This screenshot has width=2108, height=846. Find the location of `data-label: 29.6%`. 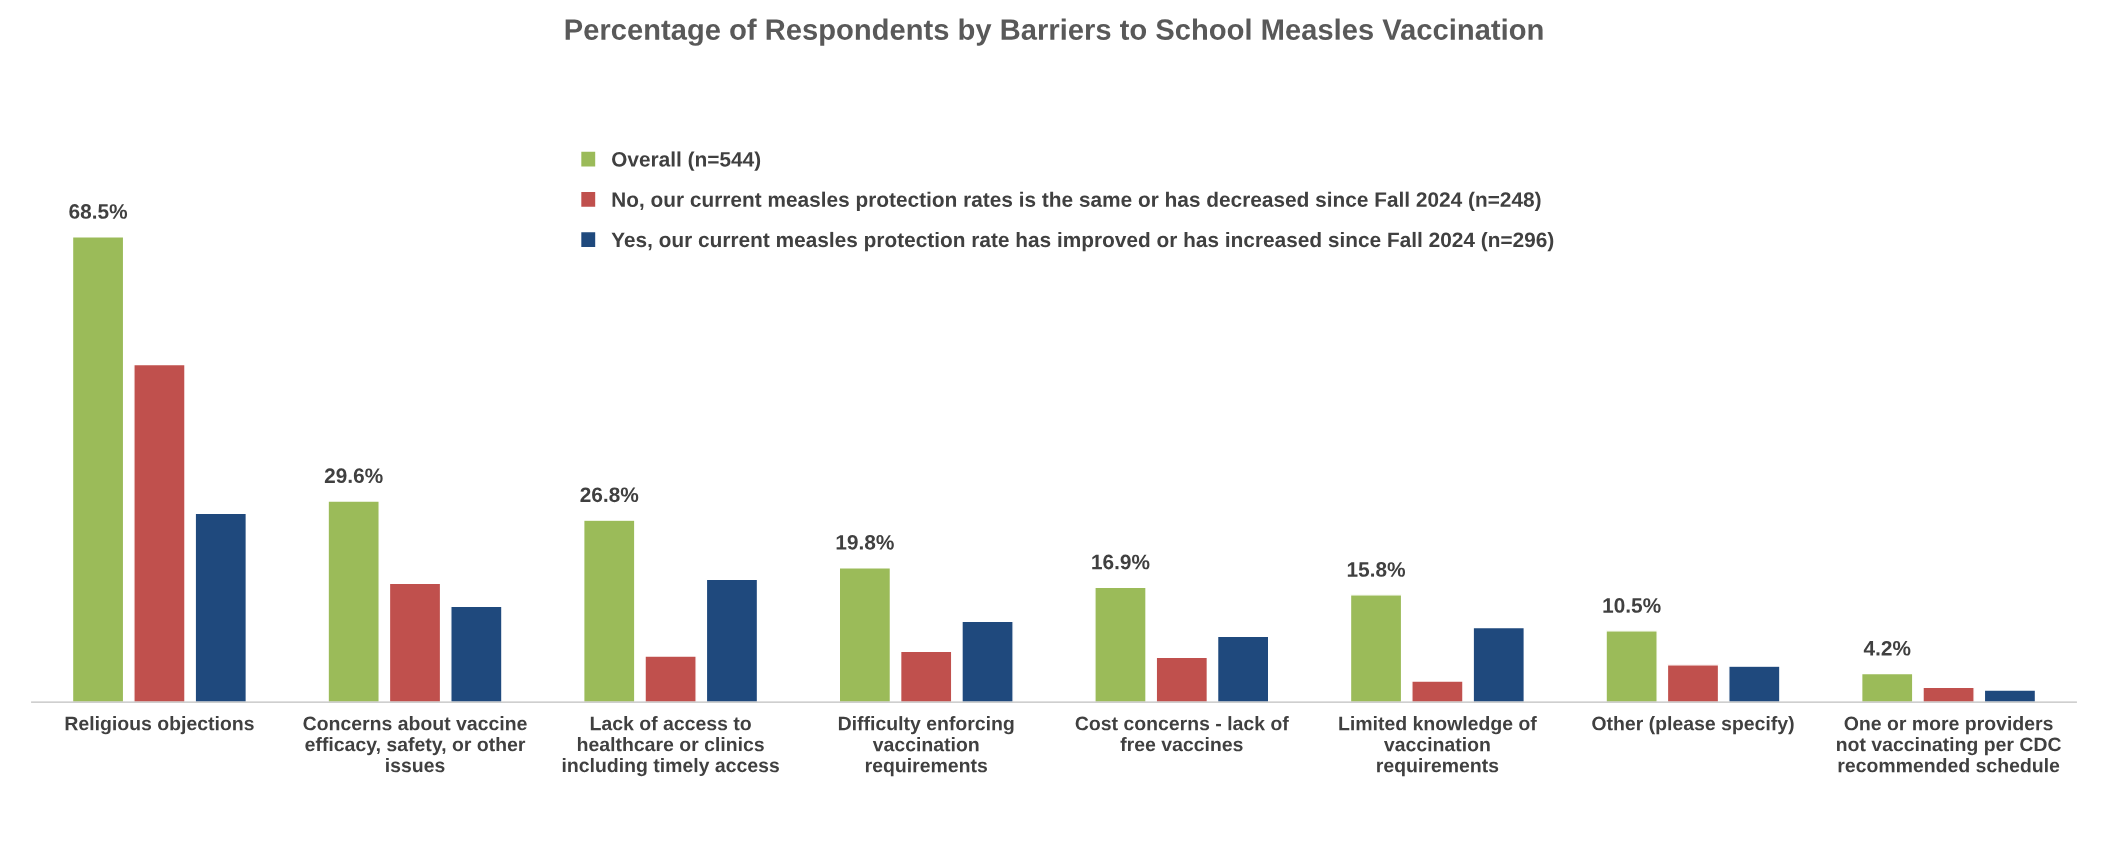

data-label: 29.6% is located at coordinates (353, 476).